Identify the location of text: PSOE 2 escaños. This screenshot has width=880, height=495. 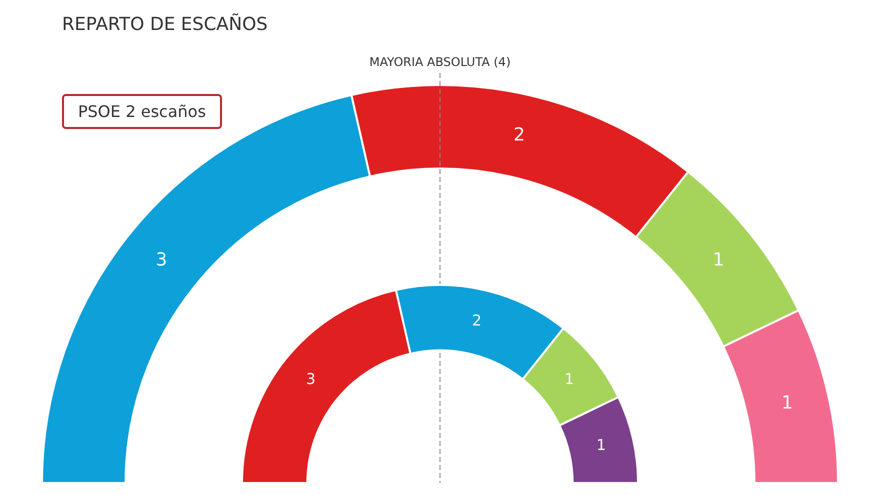
(142, 111).